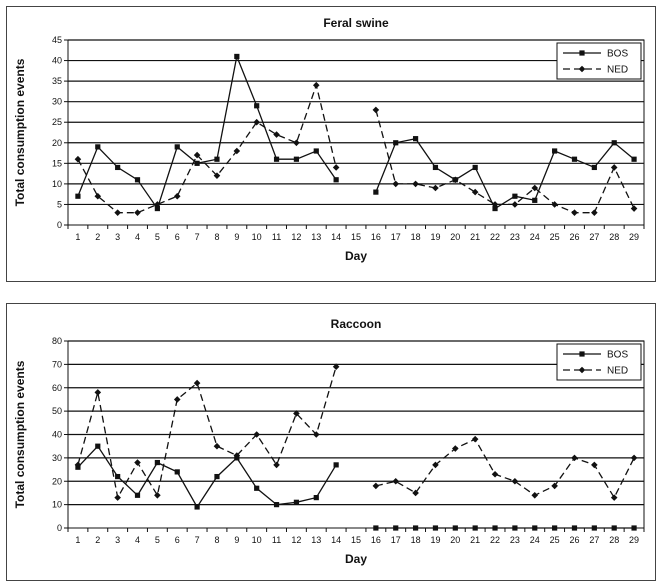 The height and width of the screenshot is (584, 659). What do you see at coordinates (216, 540) in the screenshot?
I see `x-tick-label: 8` at bounding box center [216, 540].